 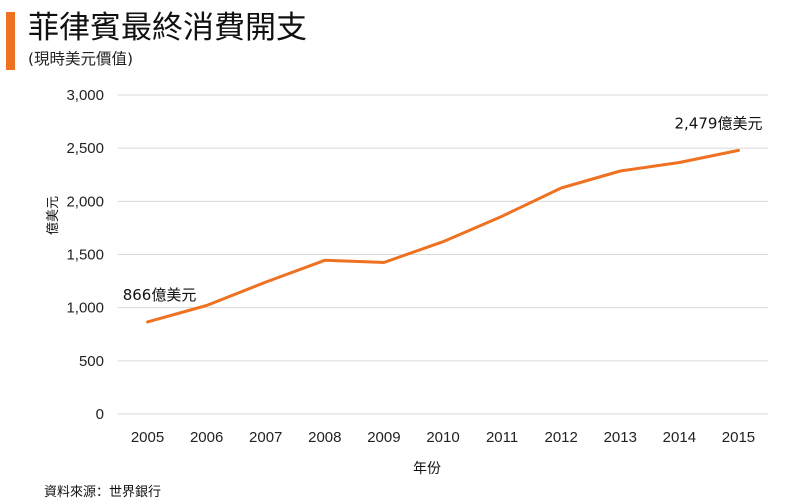 What do you see at coordinates (147, 437) in the screenshot?
I see `x-tick-label: 2005` at bounding box center [147, 437].